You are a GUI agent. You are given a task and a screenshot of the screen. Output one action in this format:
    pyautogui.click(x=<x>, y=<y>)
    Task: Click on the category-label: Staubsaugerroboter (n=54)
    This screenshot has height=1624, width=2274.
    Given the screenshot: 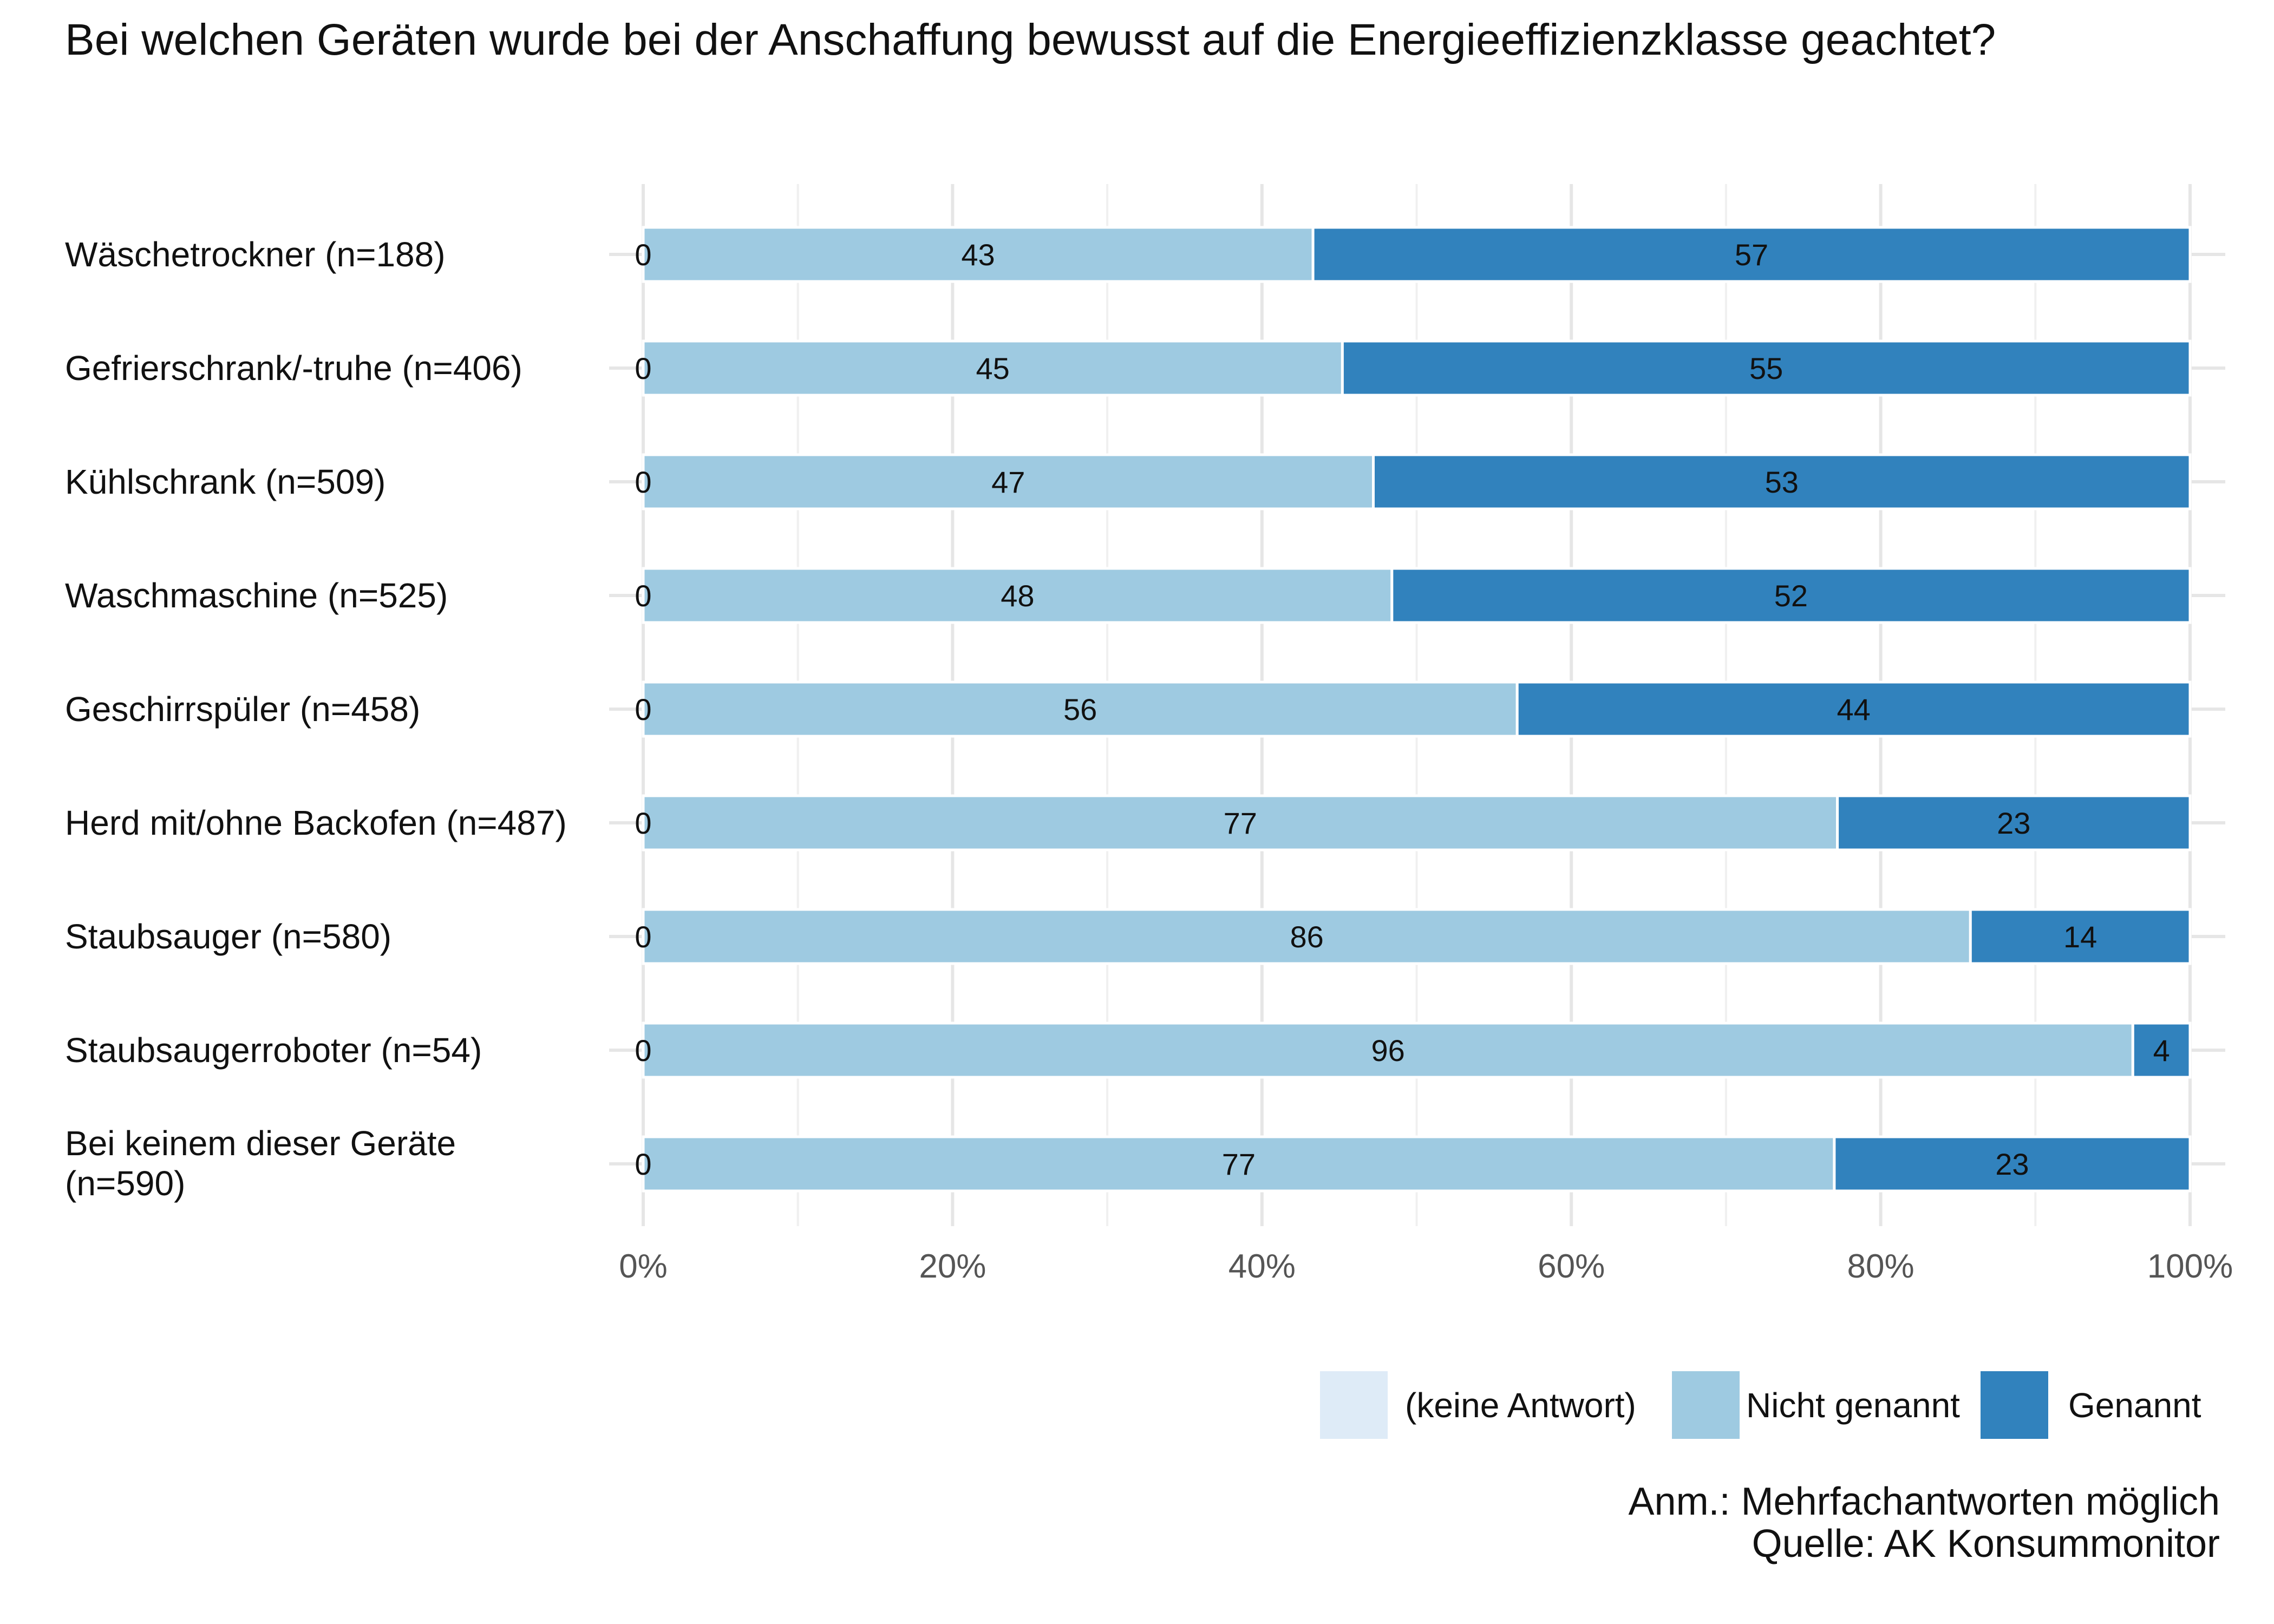 What is the action you would take?
    pyautogui.click(x=274, y=1050)
    